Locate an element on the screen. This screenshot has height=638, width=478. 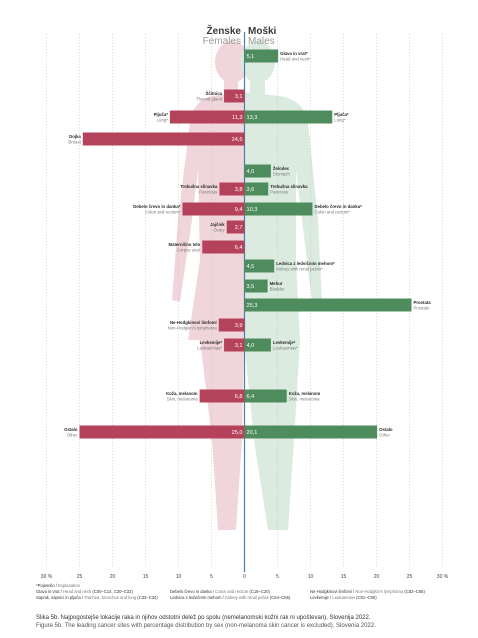
bar-label-male: Koža, melanom is located at coordinates (305, 393).